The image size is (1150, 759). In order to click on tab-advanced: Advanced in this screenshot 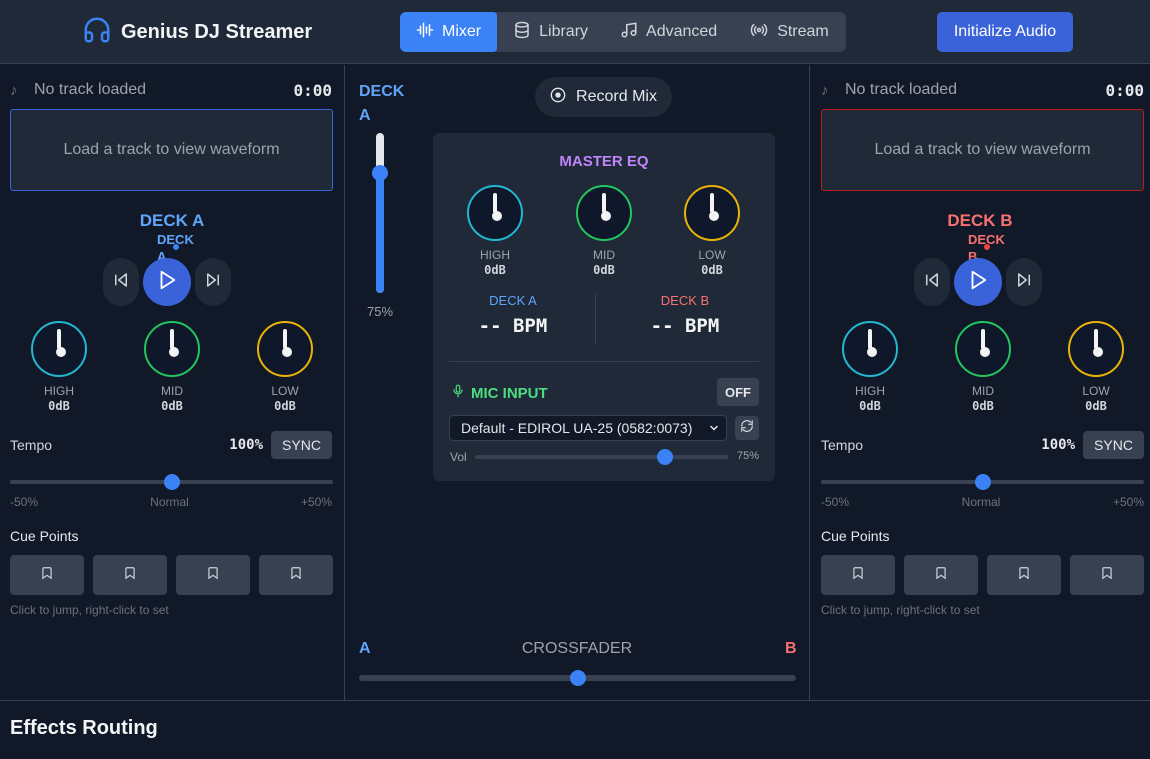, I will do `click(668, 32)`.